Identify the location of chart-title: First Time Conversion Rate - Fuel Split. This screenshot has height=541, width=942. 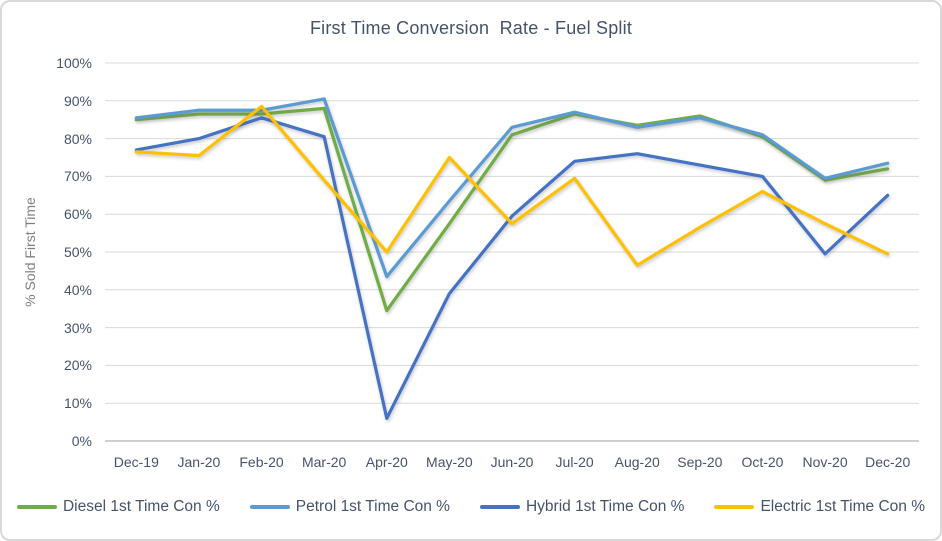
(471, 28).